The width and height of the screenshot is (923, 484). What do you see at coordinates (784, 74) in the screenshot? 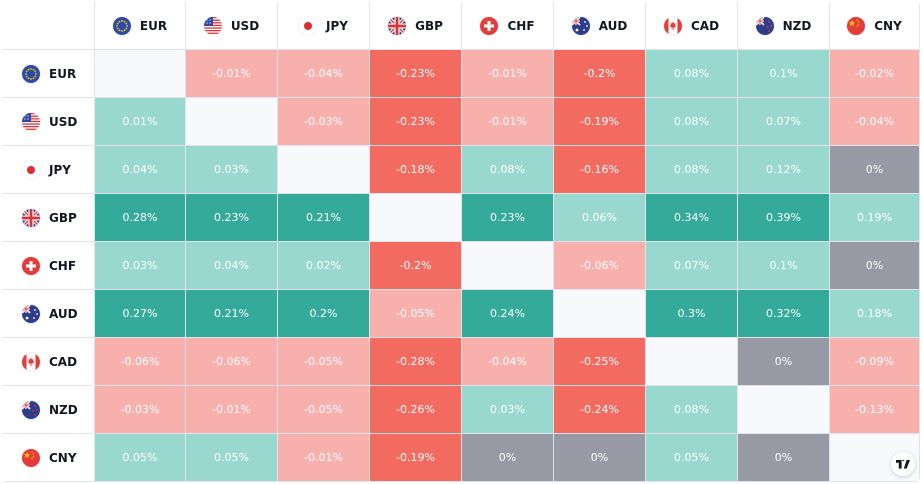
I see `heatmap-cell-eur-nzd: 0.1%` at bounding box center [784, 74].